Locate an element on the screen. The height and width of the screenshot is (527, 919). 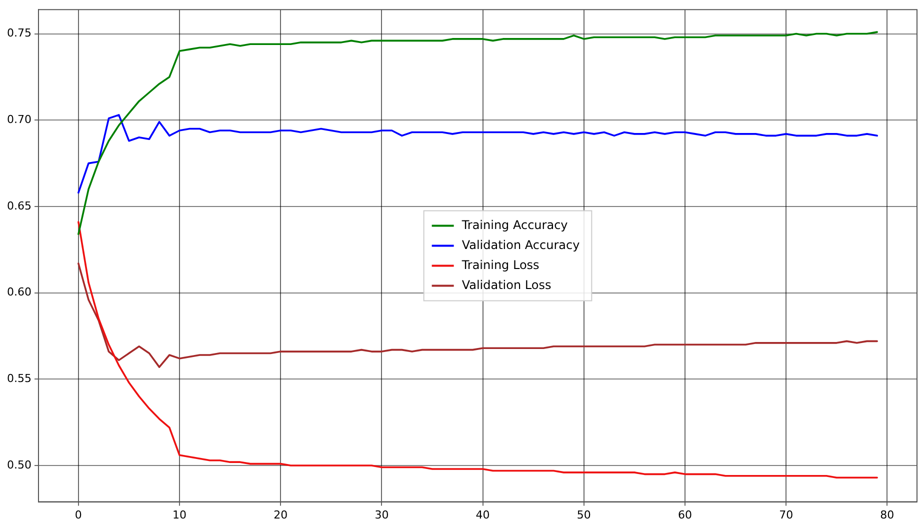
y-tick-label: 0.70 is located at coordinates (19, 119).